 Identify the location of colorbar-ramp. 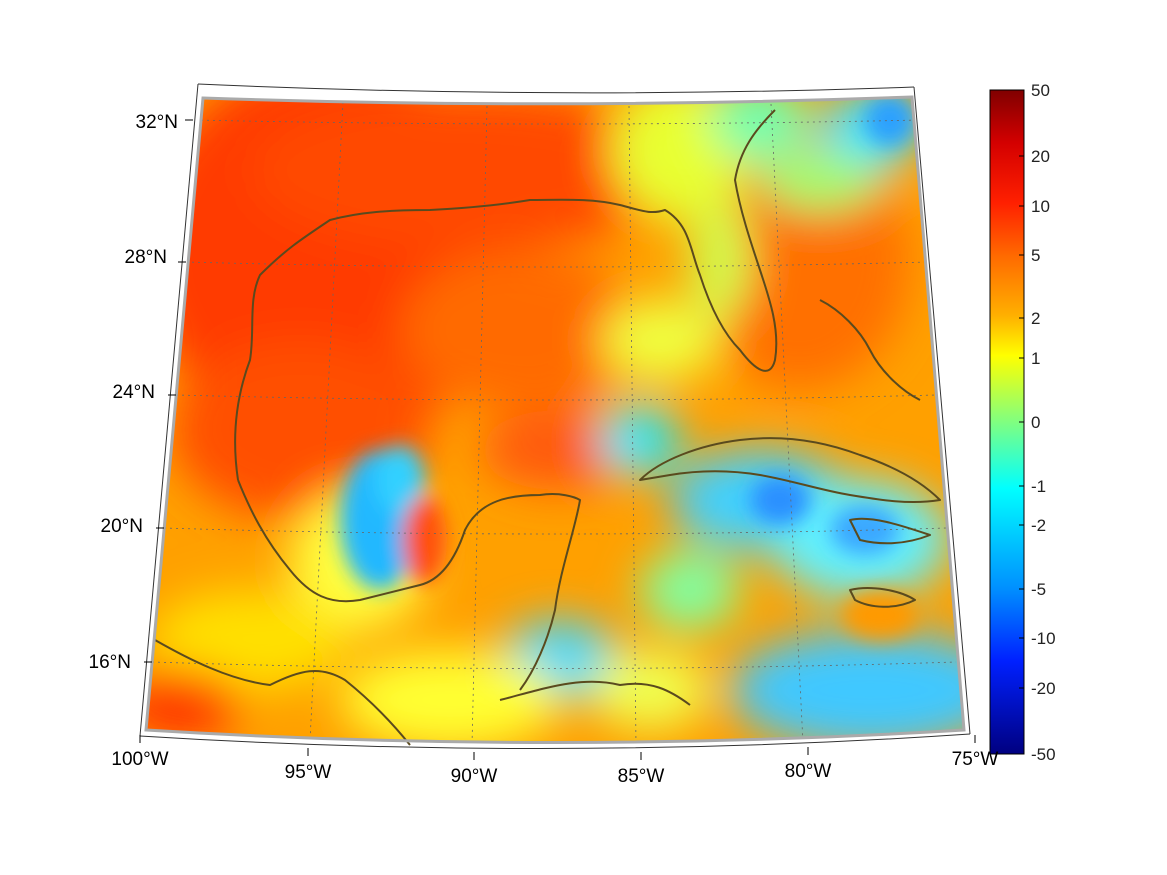
(1007, 422).